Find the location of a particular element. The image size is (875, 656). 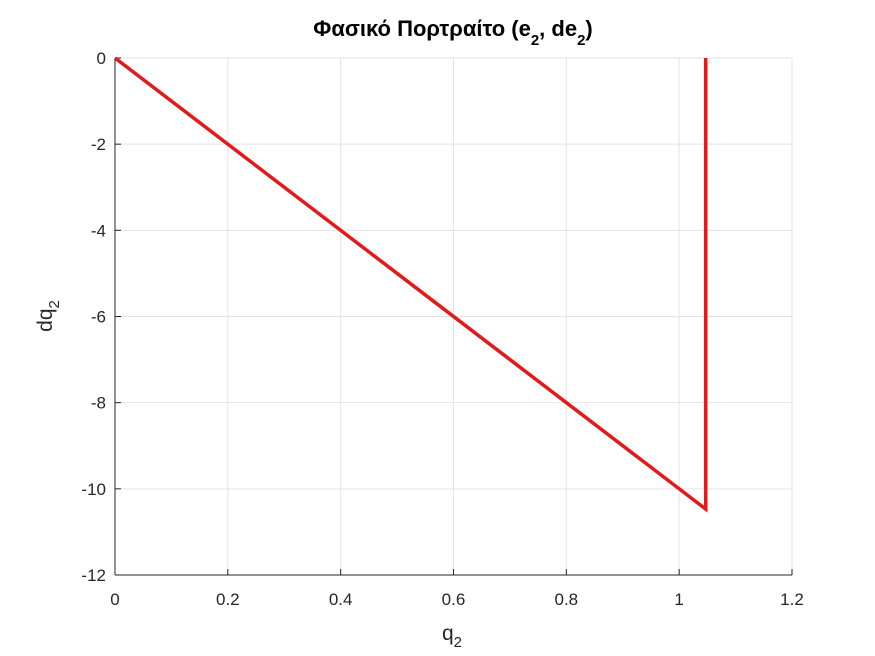

x-axis-label: q2 is located at coordinates (452, 636).